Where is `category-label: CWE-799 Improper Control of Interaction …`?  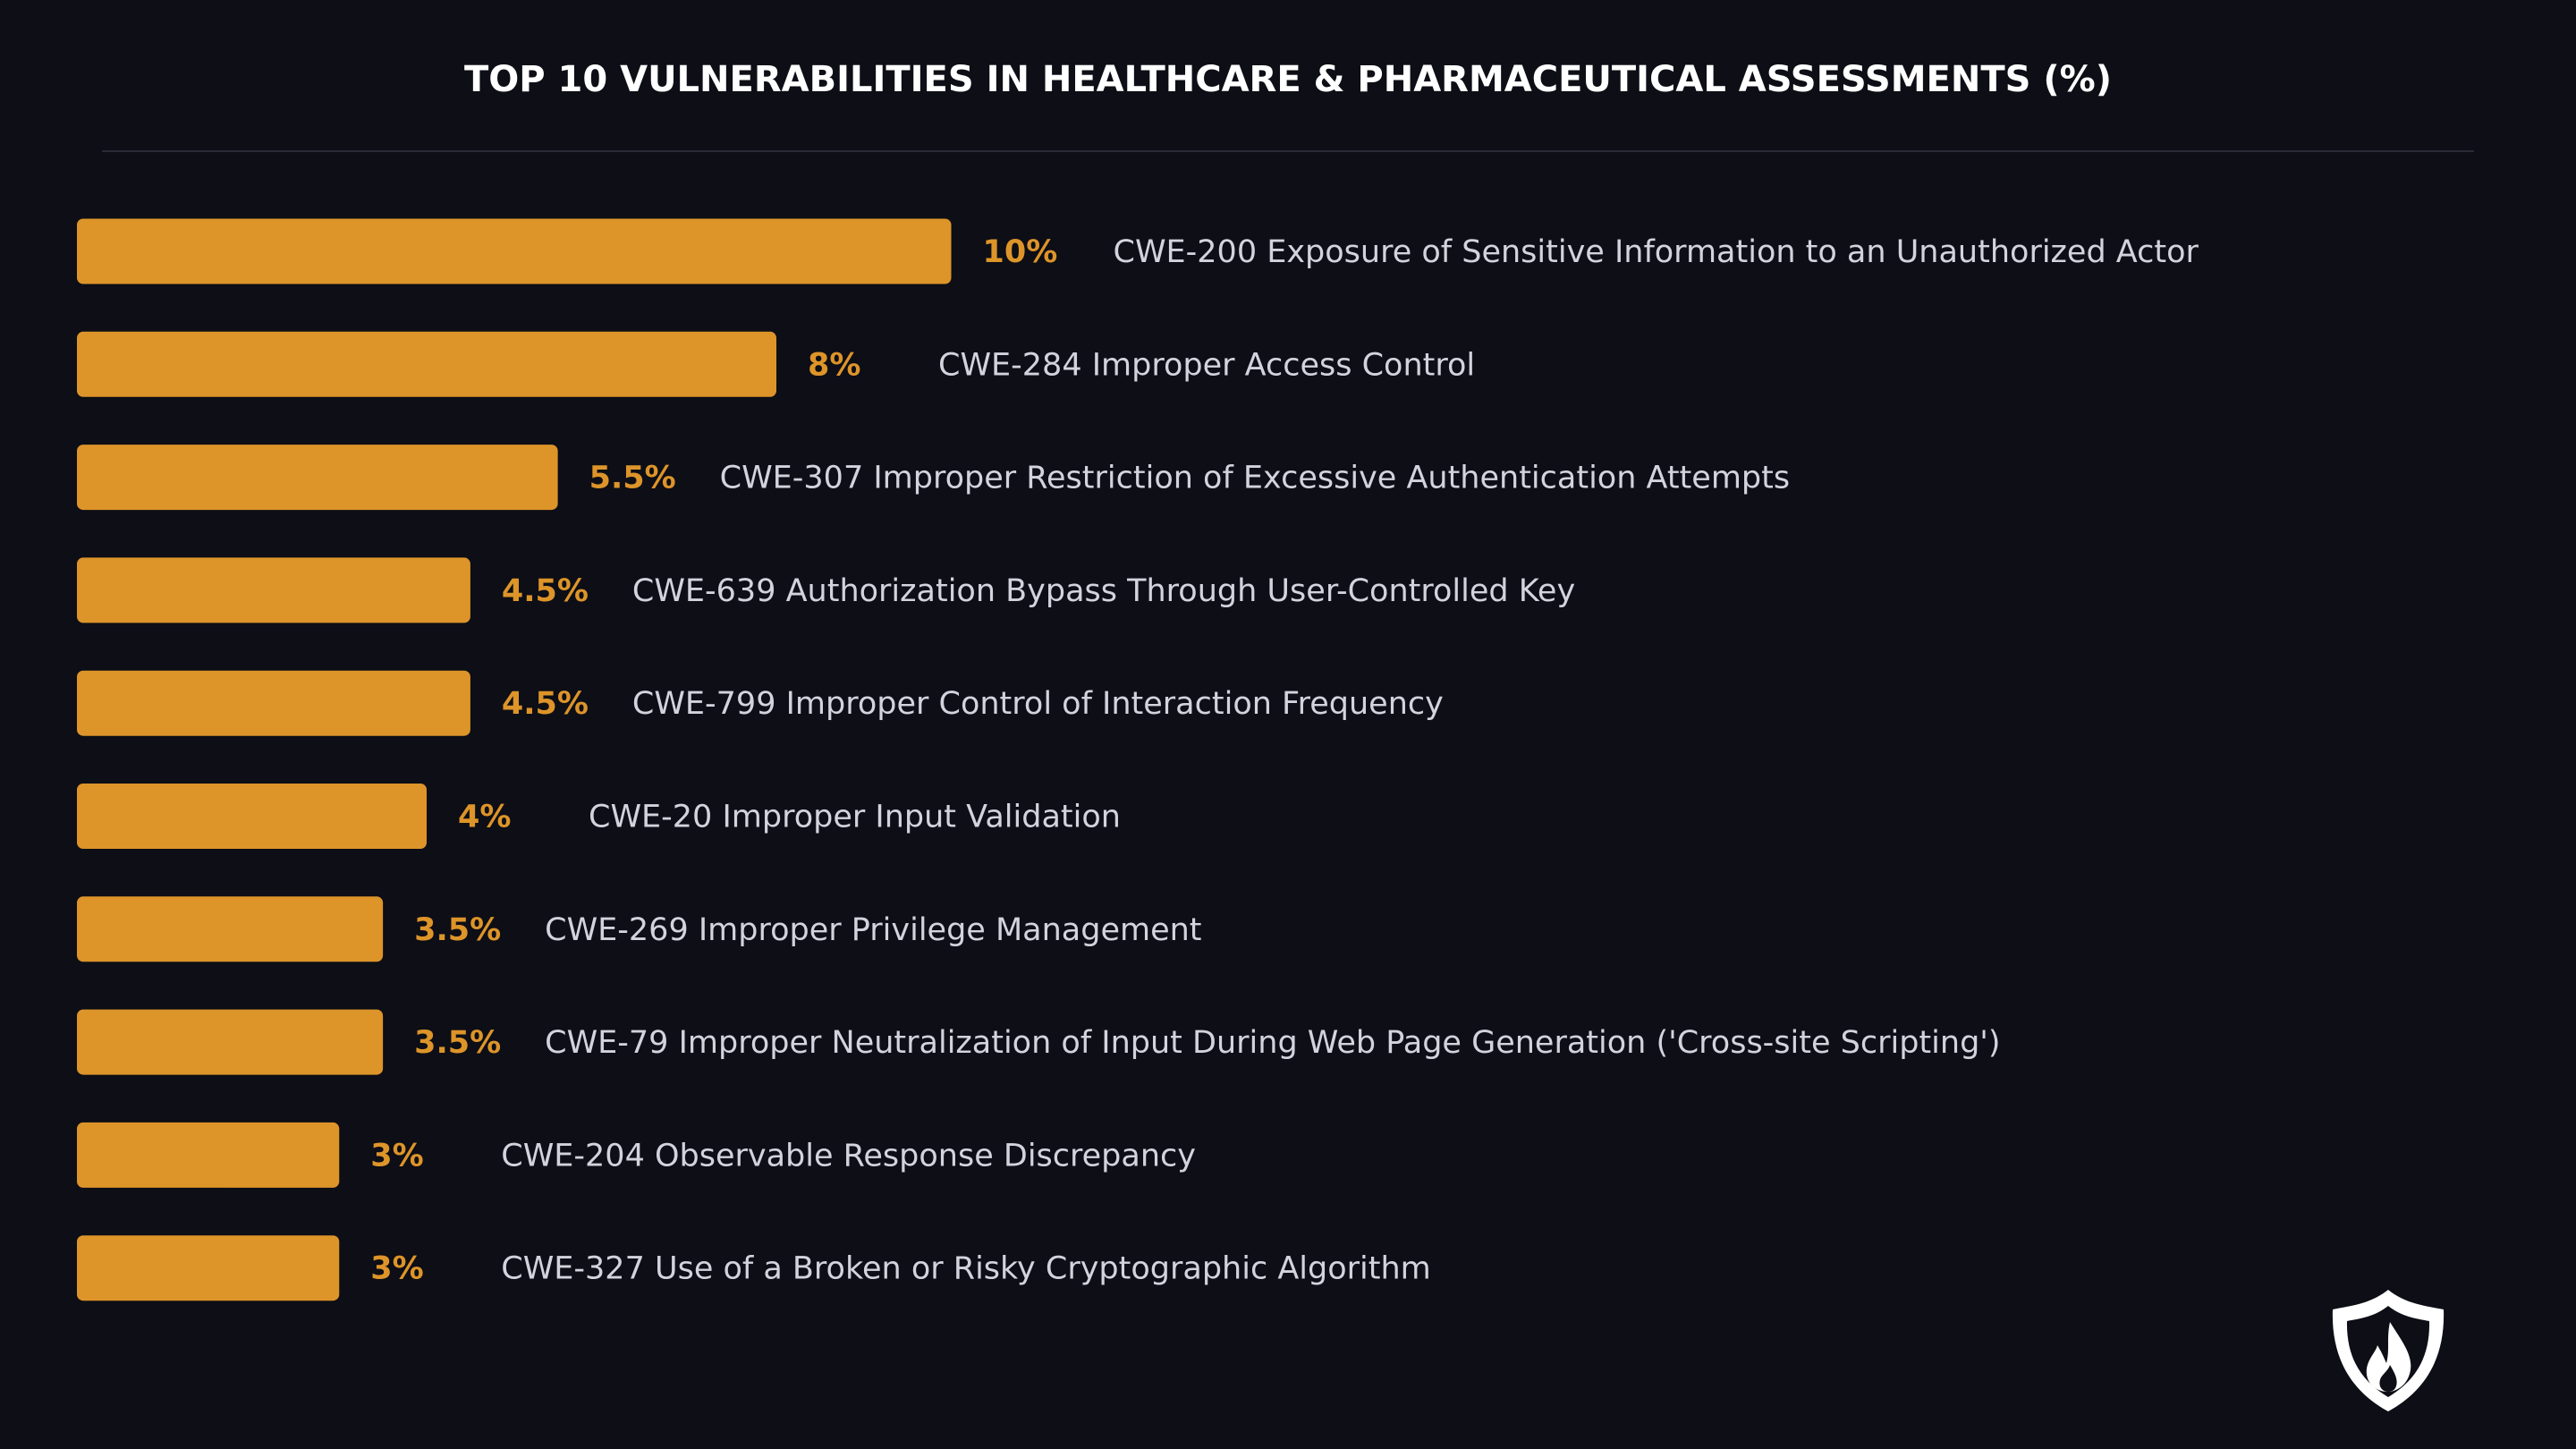 category-label: CWE-799 Improper Control of Interaction … is located at coordinates (1038, 704).